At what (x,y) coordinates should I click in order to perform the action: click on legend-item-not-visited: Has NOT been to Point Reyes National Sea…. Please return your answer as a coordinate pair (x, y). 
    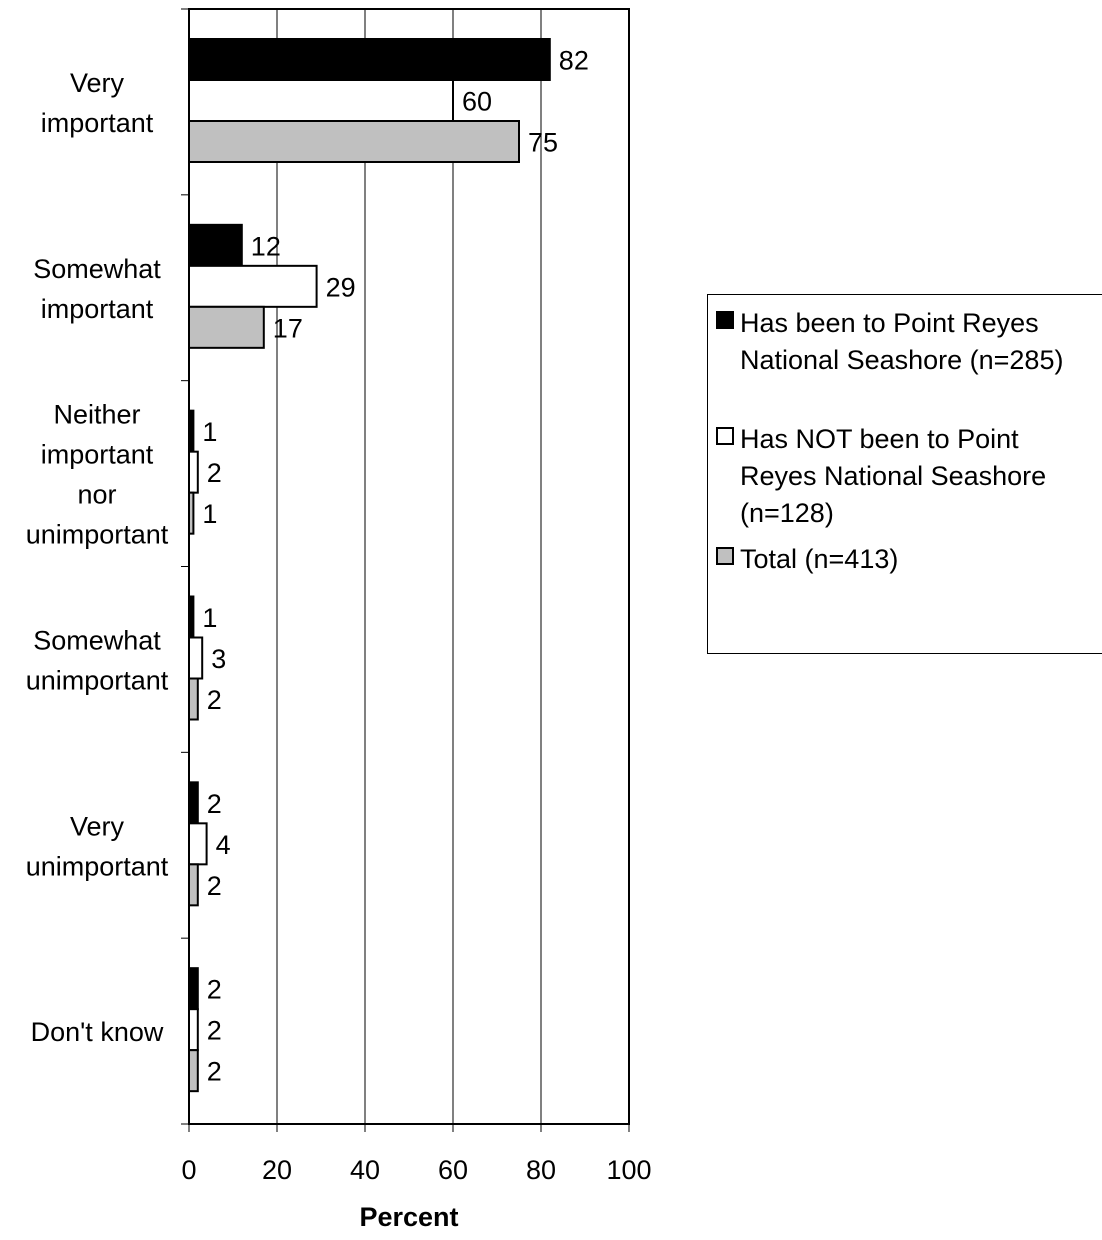
    Looking at the image, I should click on (909, 476).